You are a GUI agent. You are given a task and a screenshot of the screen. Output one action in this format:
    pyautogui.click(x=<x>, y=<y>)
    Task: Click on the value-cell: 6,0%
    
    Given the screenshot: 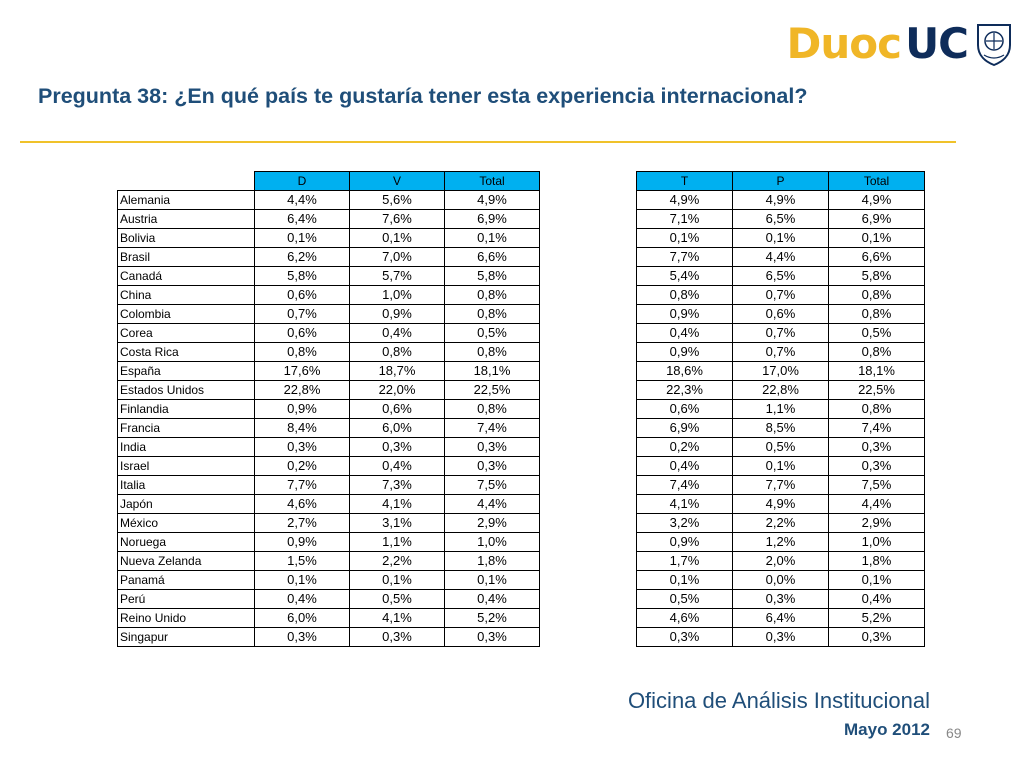 What is the action you would take?
    pyautogui.click(x=302, y=618)
    